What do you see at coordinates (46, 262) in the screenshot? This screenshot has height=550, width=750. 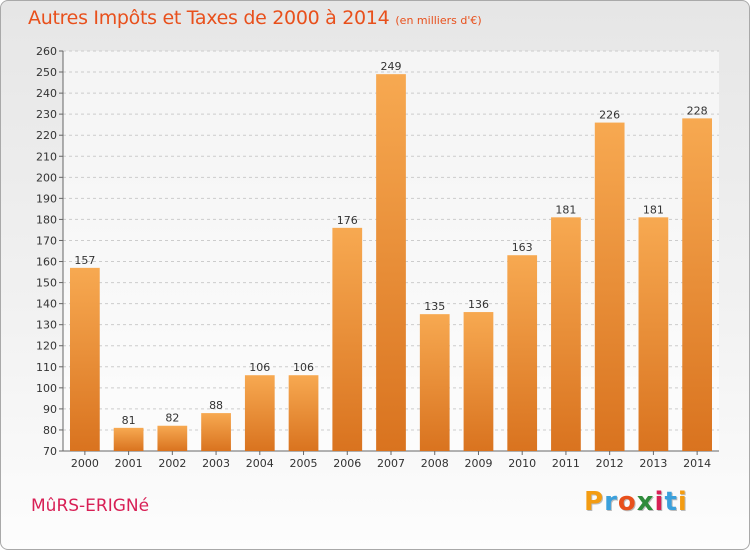 I see `y-tick-label: 160` at bounding box center [46, 262].